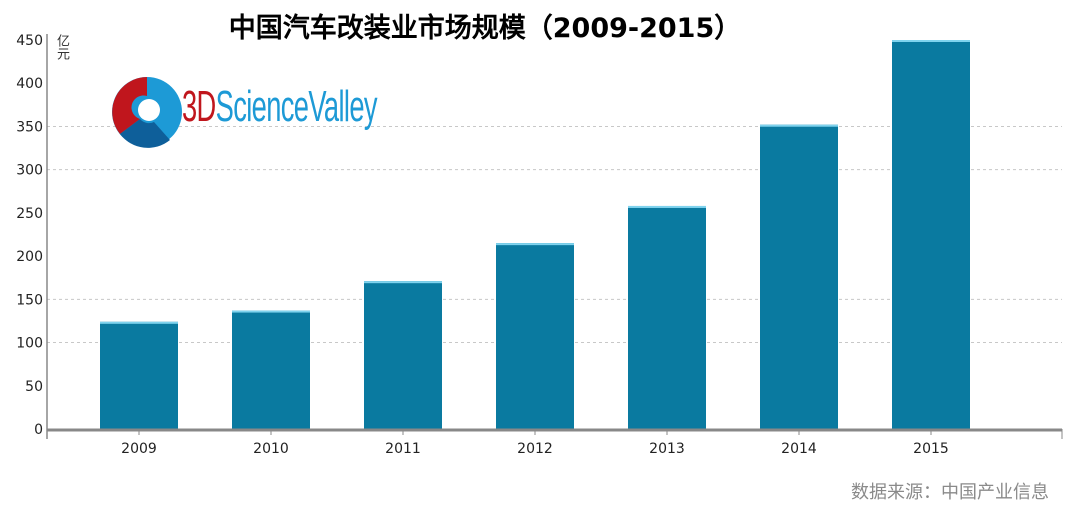  Describe the element at coordinates (799, 125) in the screenshot. I see `bar-top-2014` at that location.